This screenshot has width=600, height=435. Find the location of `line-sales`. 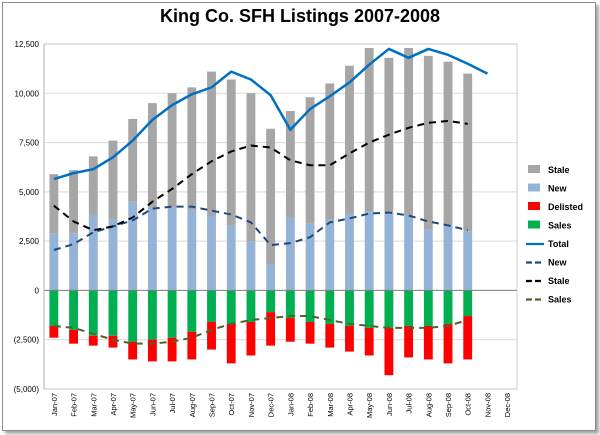

line-sales is located at coordinates (261, 330).